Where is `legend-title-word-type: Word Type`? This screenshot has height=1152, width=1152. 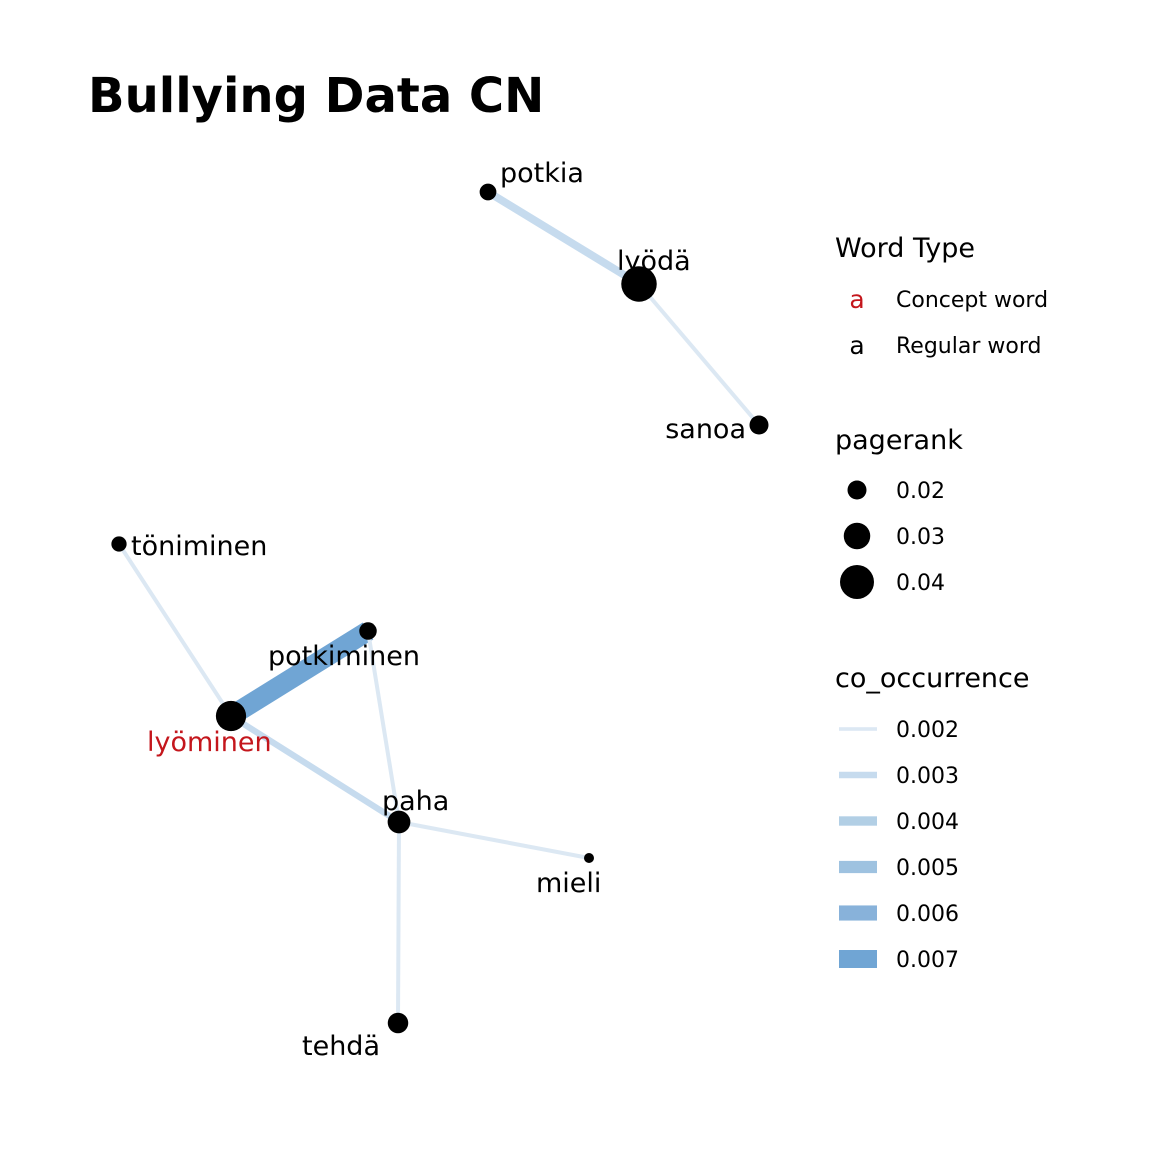
legend-title-word-type: Word Type is located at coordinates (905, 248).